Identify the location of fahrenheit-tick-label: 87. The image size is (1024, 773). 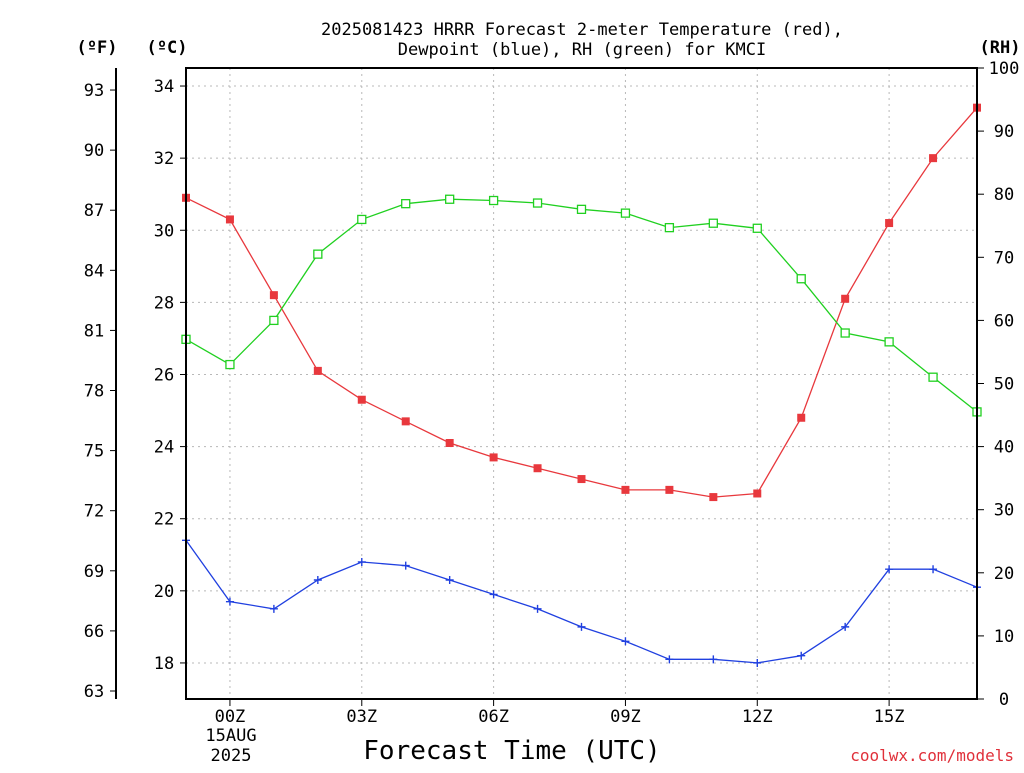
(94, 211).